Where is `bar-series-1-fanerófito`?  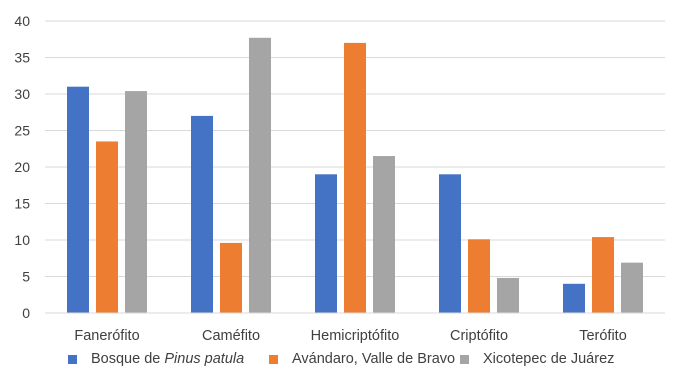 bar-series-1-fanerófito is located at coordinates (78, 199).